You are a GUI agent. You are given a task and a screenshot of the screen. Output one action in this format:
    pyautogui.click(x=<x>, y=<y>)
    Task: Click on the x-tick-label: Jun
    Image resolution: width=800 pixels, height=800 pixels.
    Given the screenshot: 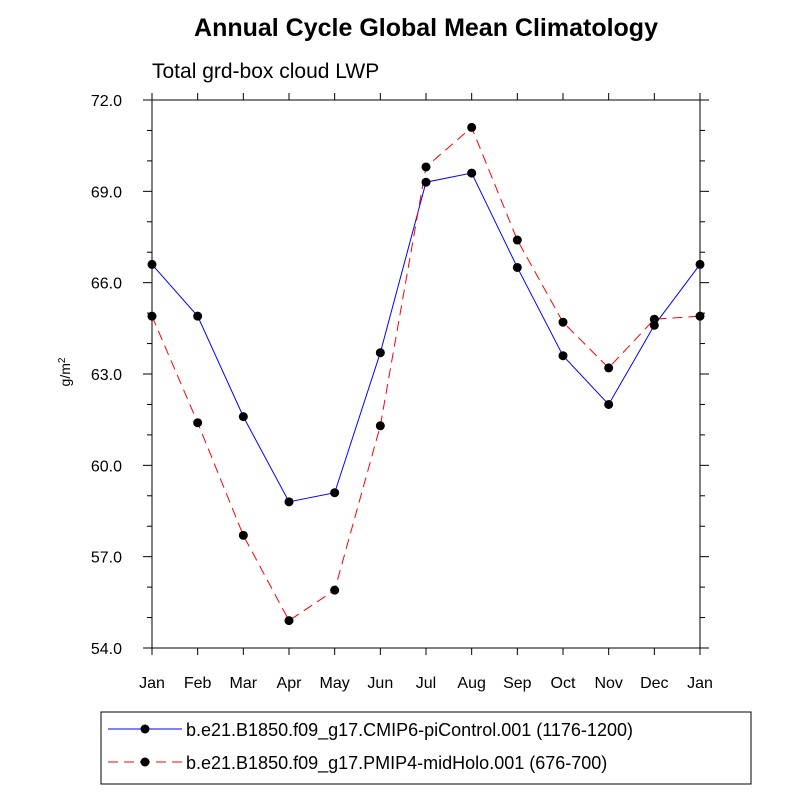 What is the action you would take?
    pyautogui.click(x=380, y=683)
    